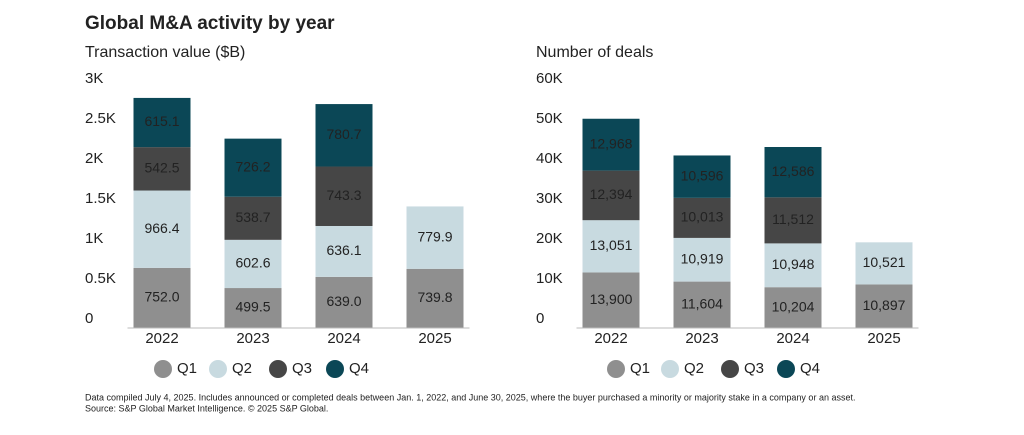 This screenshot has height=435, width=1024. Describe the element at coordinates (100, 278) in the screenshot. I see `y-tick-label: 0.5K` at that location.